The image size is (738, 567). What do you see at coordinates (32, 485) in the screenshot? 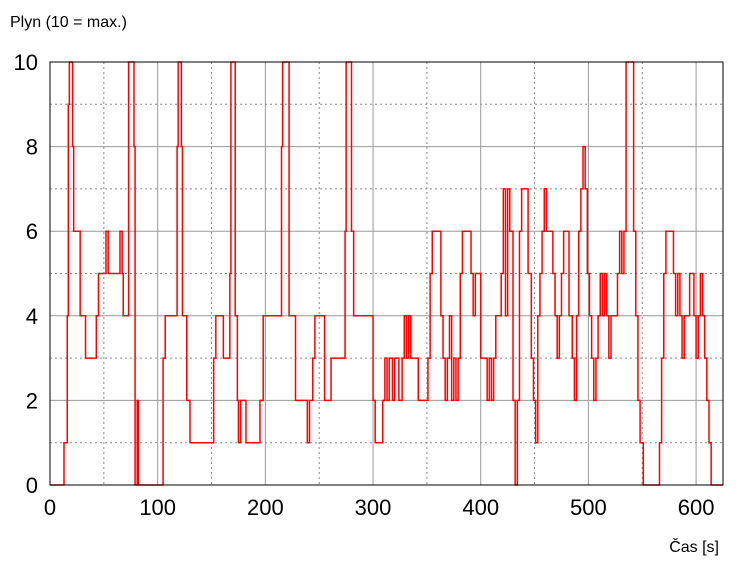
I see `y-tick-label: 0` at bounding box center [32, 485].